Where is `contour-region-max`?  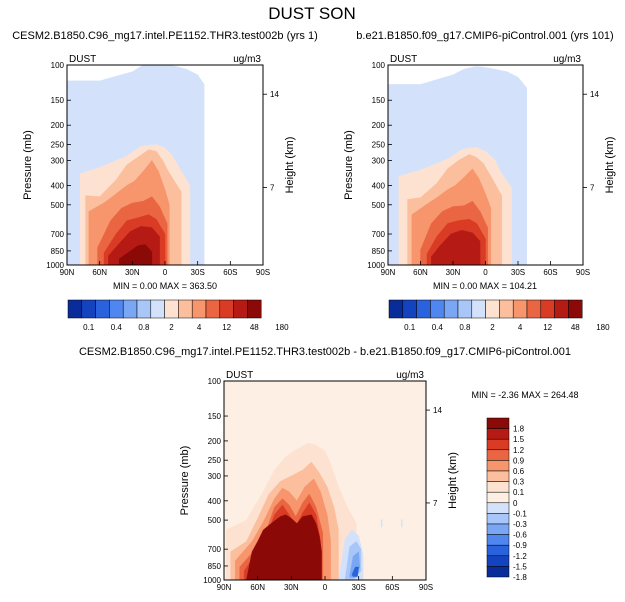 contour-region-max is located at coordinates (284, 547).